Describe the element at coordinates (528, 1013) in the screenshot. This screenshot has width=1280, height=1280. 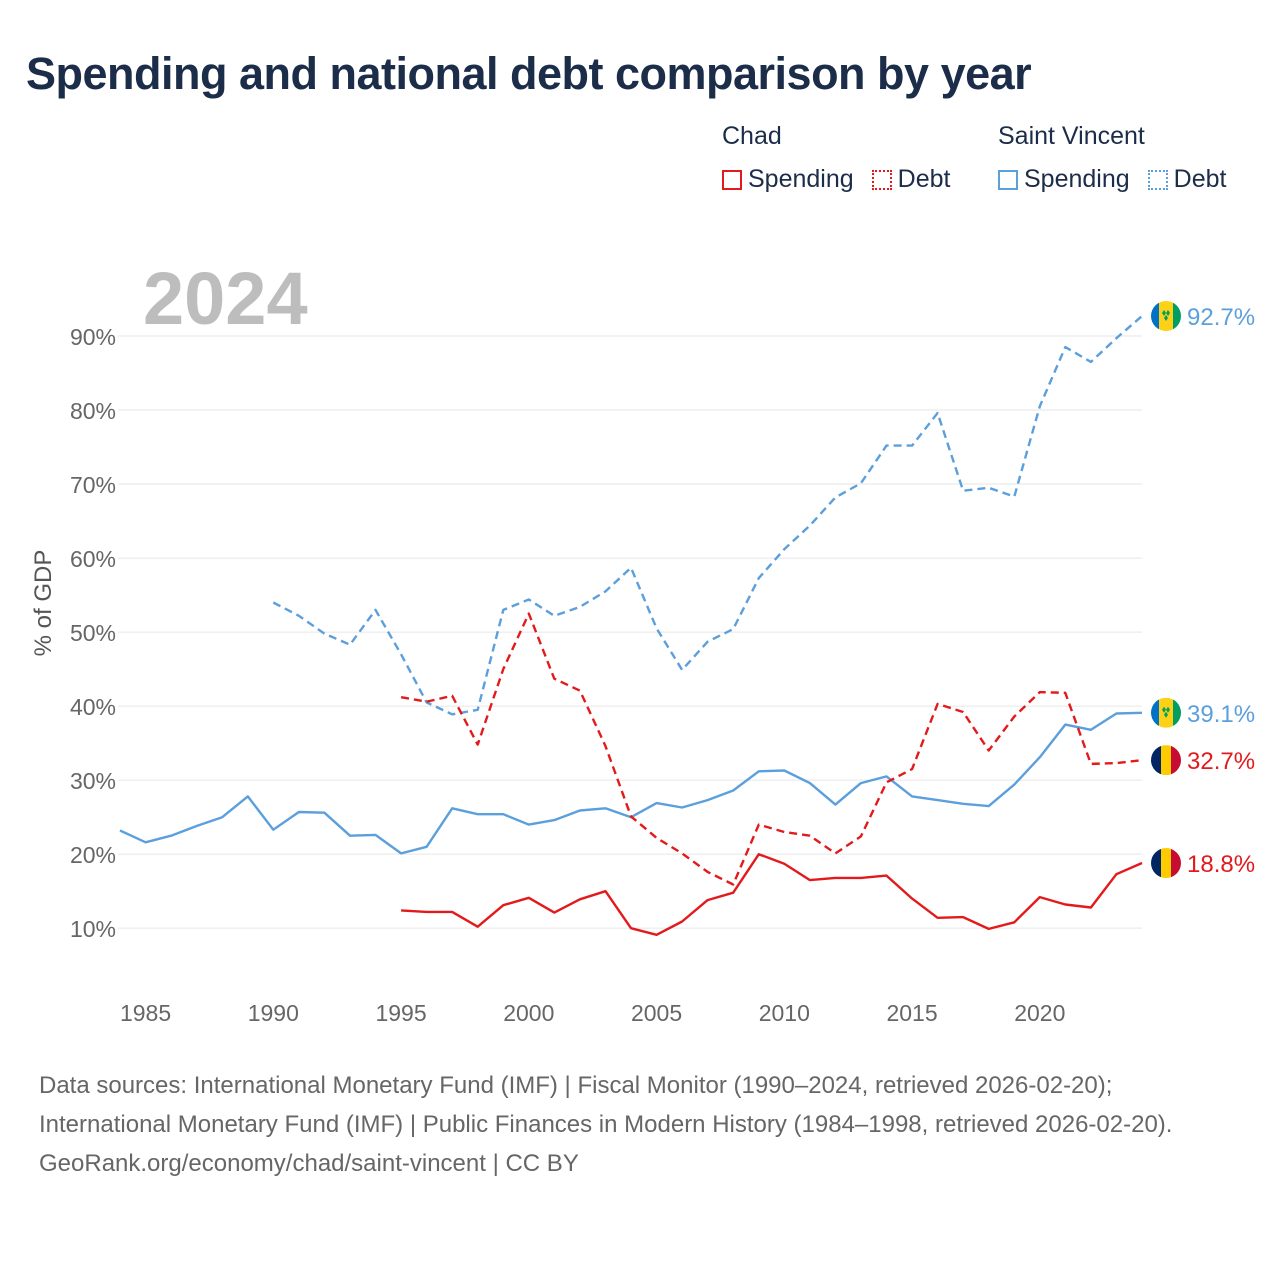
I see `x-tick-label: 2000` at that location.